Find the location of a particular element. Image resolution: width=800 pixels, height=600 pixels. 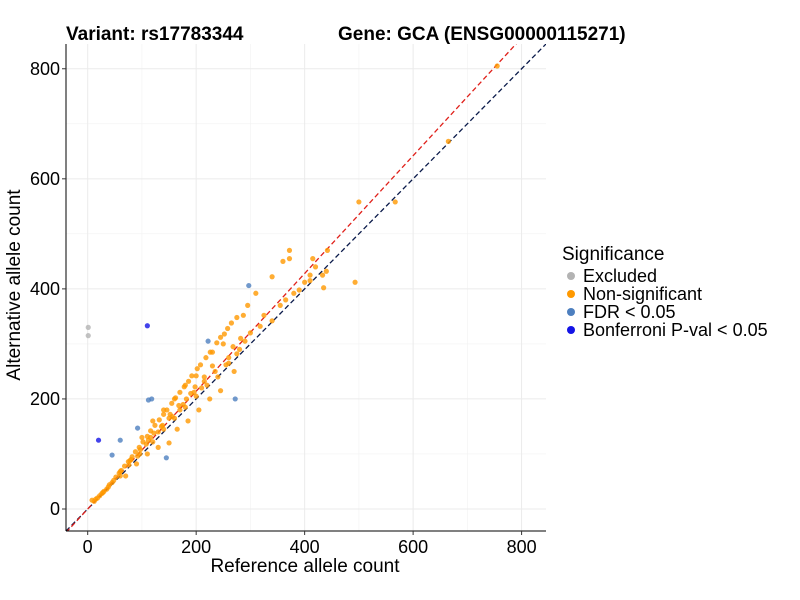

legend-key-non-significant-icon is located at coordinates (571, 294).